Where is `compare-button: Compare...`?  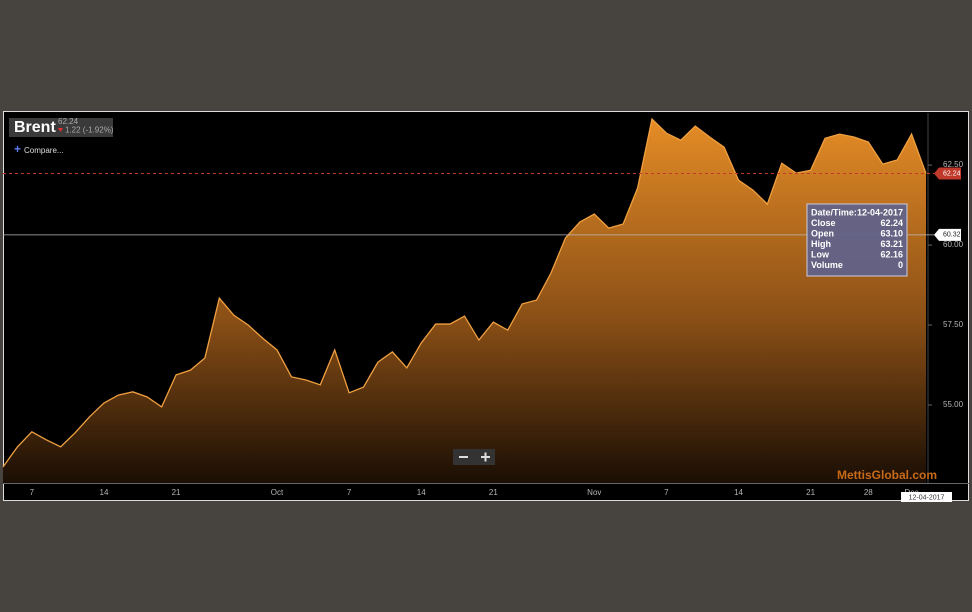
compare-button: Compare... is located at coordinates (44, 150).